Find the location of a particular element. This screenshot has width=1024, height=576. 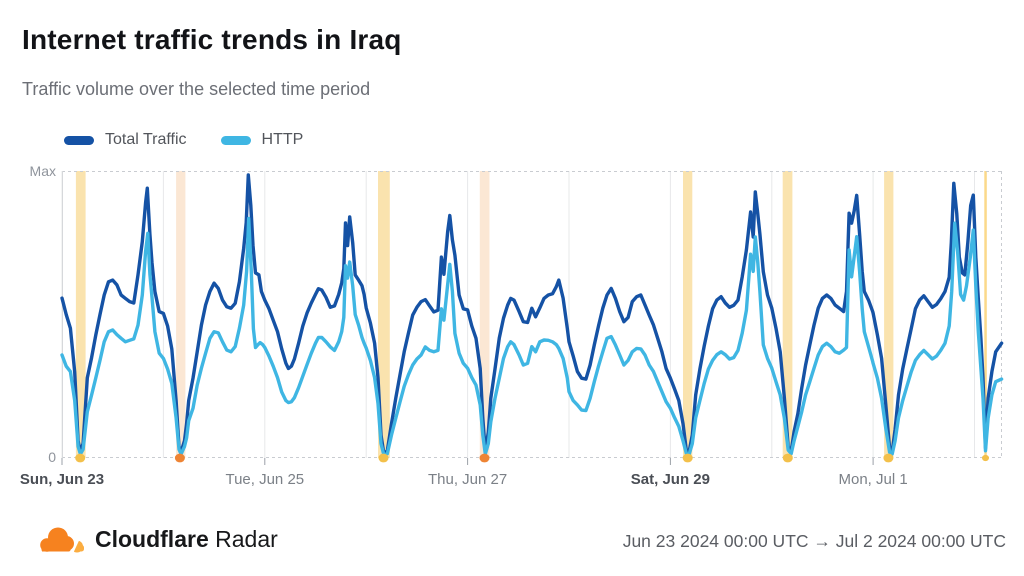

x-tick-label: Tue, Jun 25 is located at coordinates (265, 479).